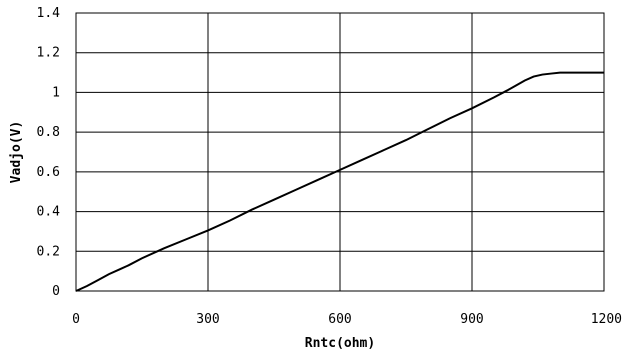  Describe the element at coordinates (49, 212) in the screenshot. I see `y-tick-label: 0.4` at that location.